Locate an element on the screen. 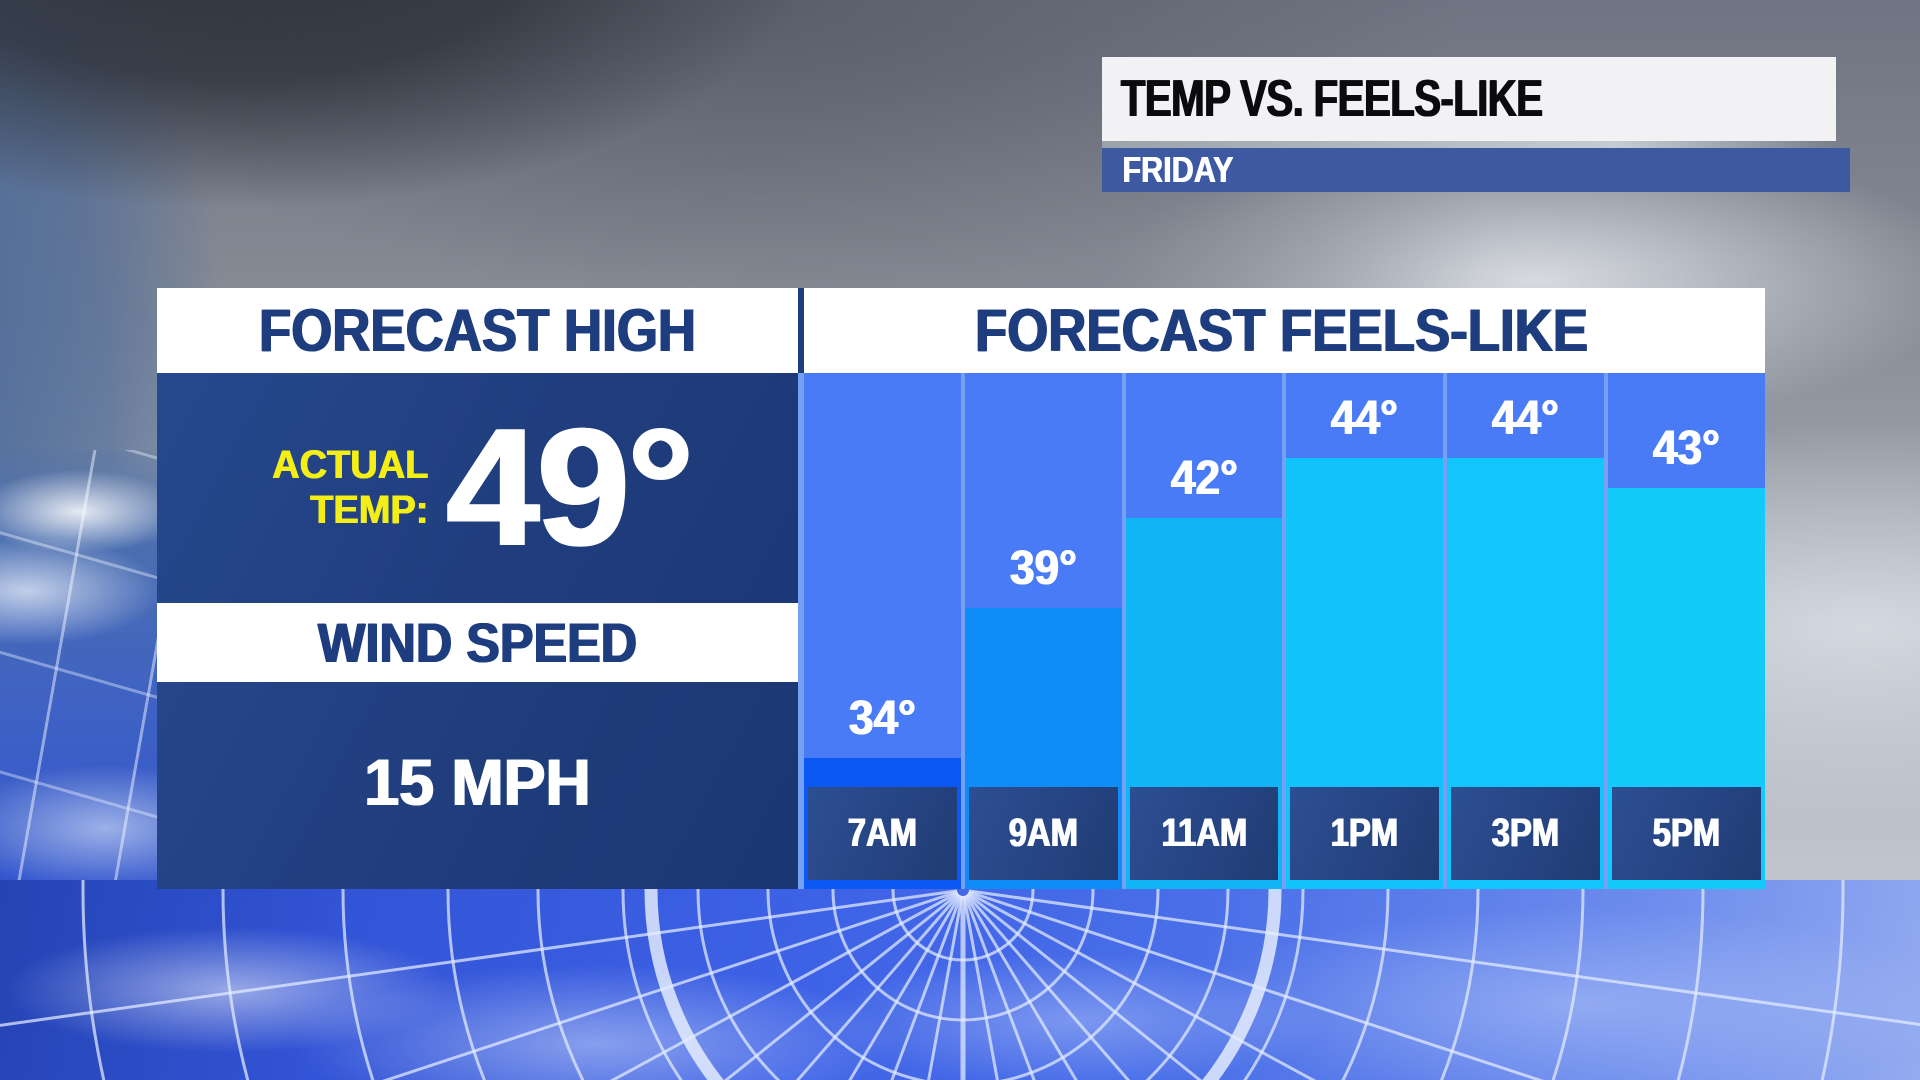 The height and width of the screenshot is (1080, 1920). forecast-high-header: FORECAST HIGH is located at coordinates (477, 330).